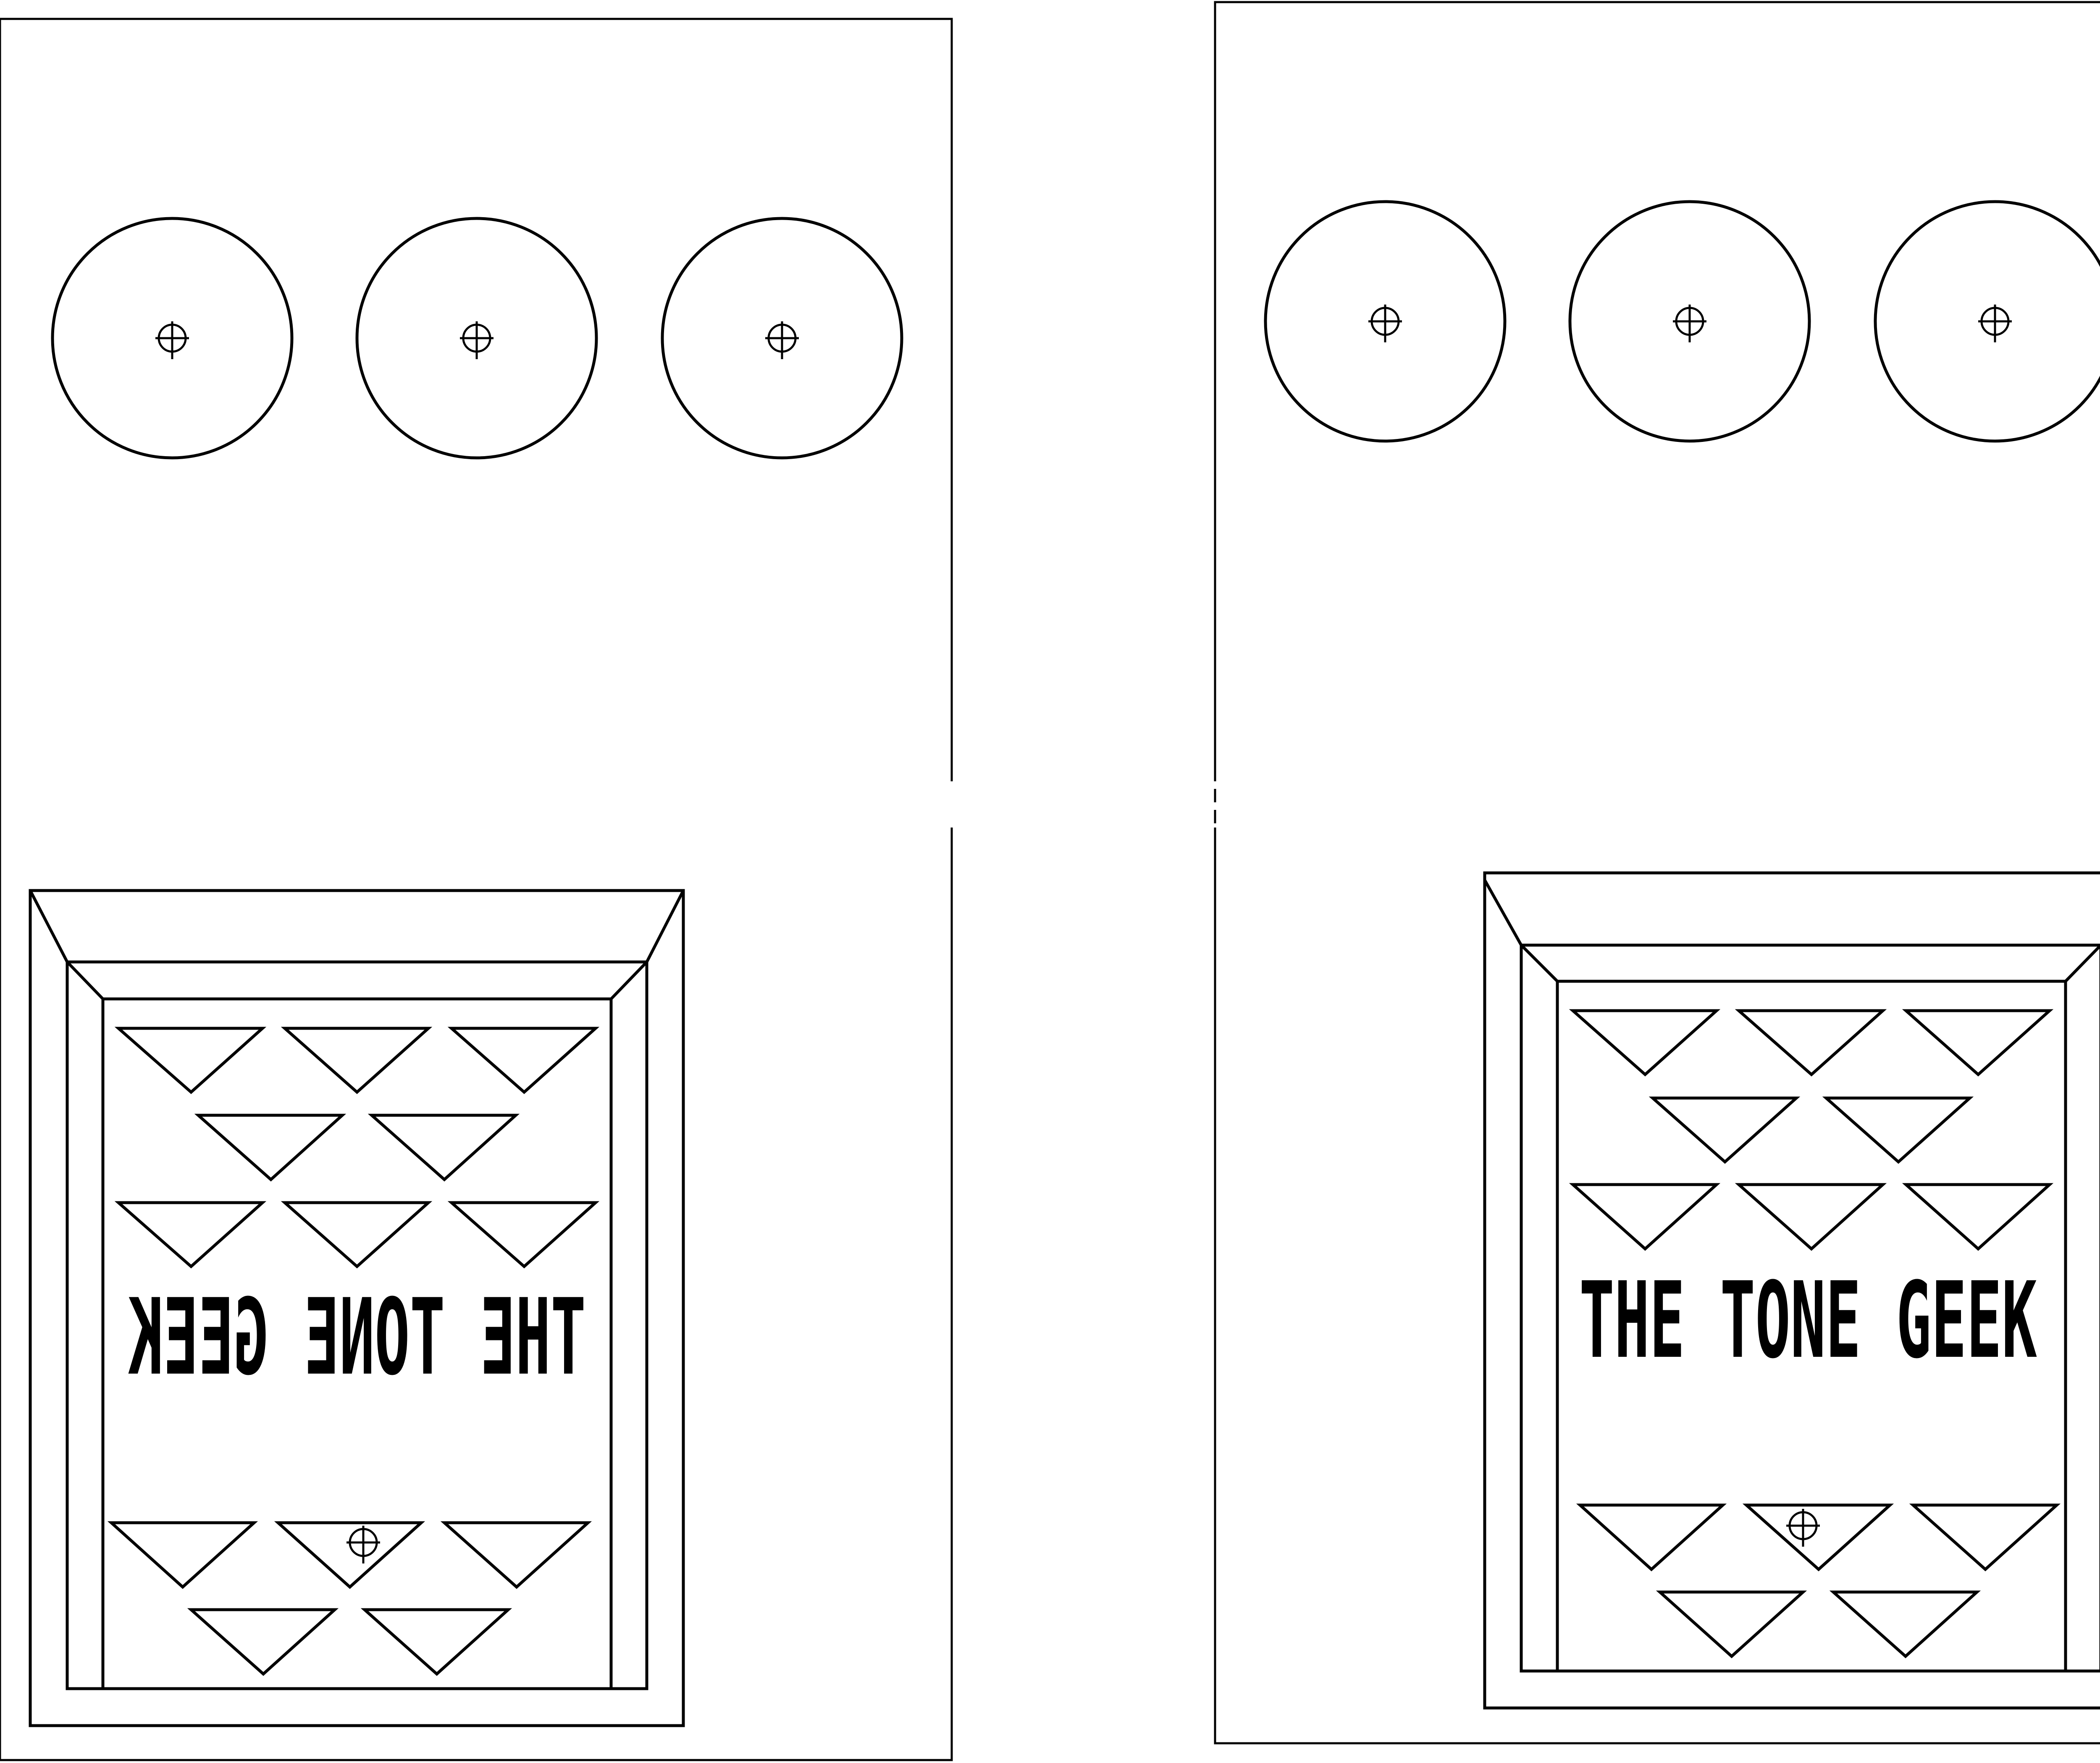  I want to click on right-logo-frame, so click(1791, 1291).